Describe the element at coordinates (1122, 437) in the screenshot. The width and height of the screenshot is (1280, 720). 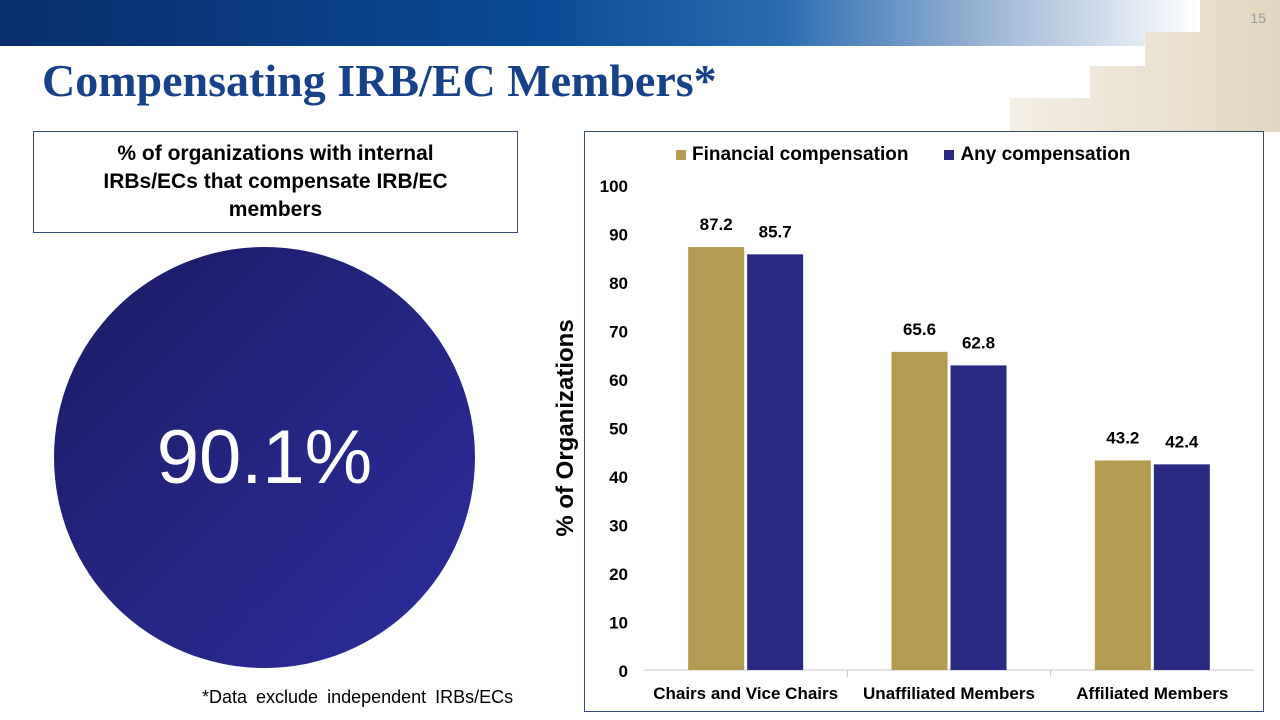
I see `data-label: 43.2` at that location.